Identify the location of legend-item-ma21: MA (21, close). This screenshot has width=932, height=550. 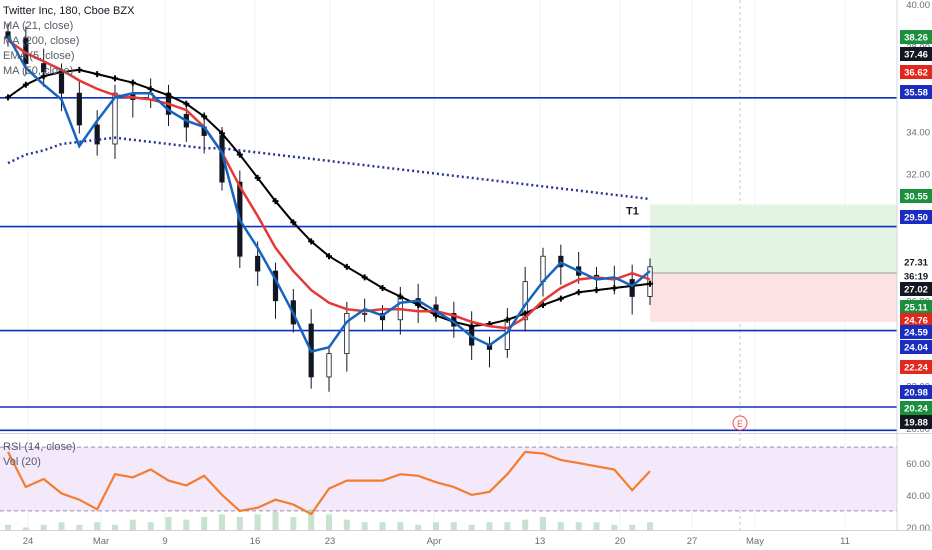
(38, 26).